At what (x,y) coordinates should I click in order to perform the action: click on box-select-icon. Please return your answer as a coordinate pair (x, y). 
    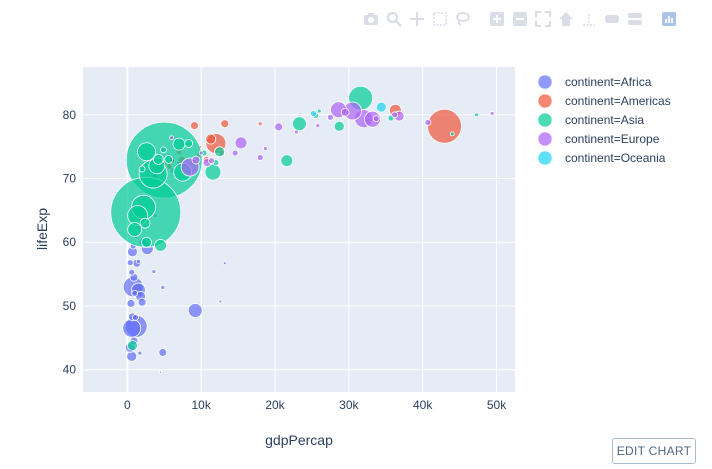
    Looking at the image, I should click on (440, 19).